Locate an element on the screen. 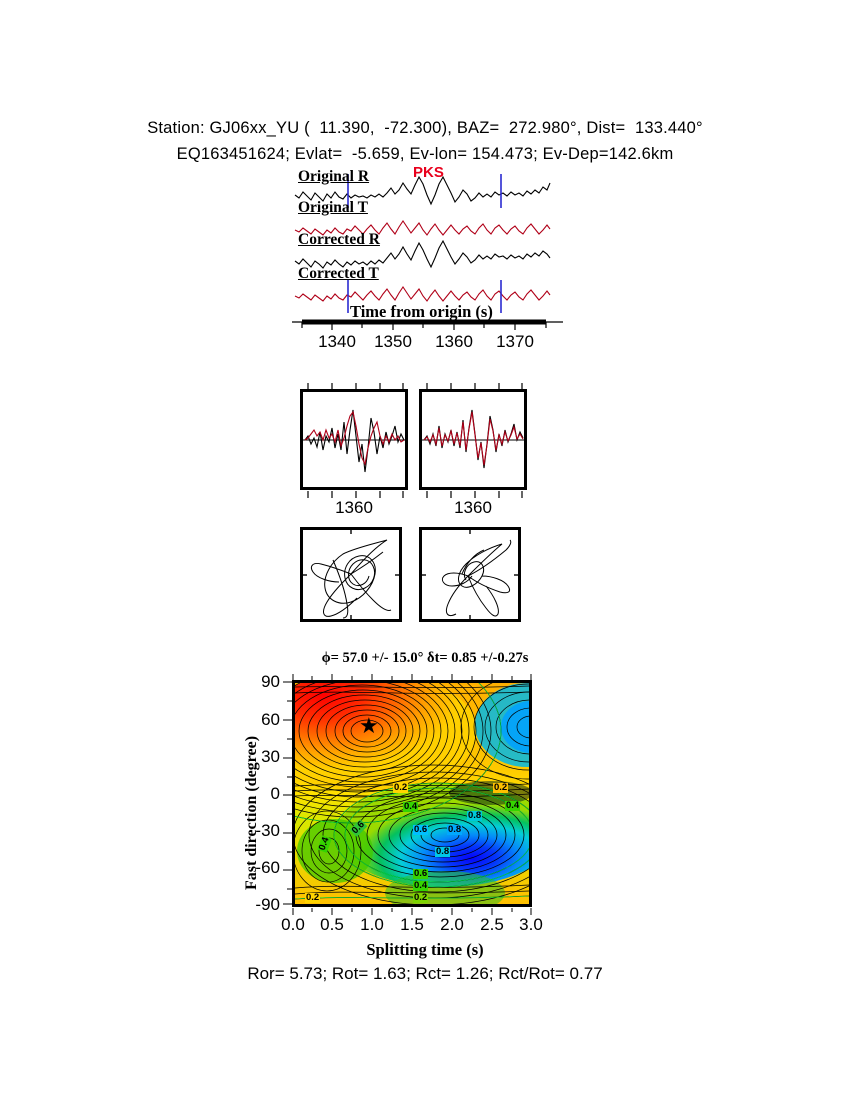 Image resolution: width=850 pixels, height=1100 pixels. fast-slow-traces-right is located at coordinates (473, 439).